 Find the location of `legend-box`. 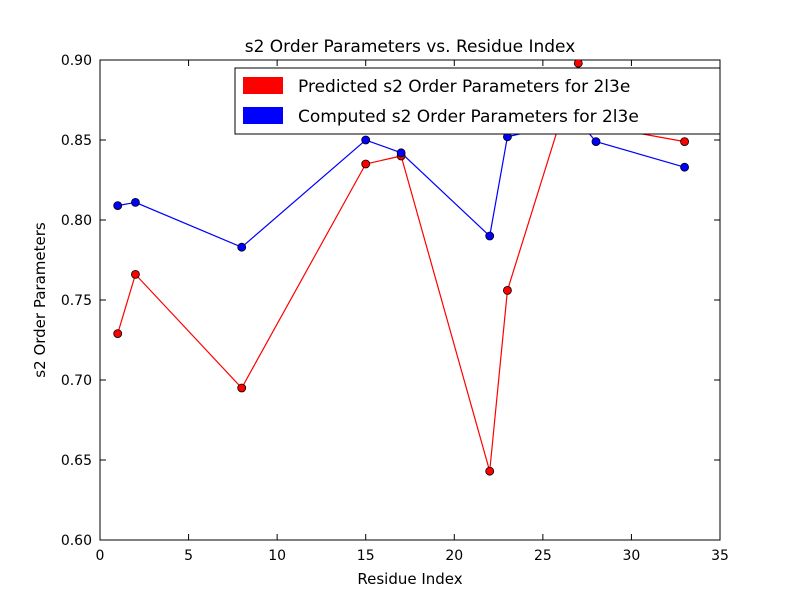

legend-box is located at coordinates (477, 101).